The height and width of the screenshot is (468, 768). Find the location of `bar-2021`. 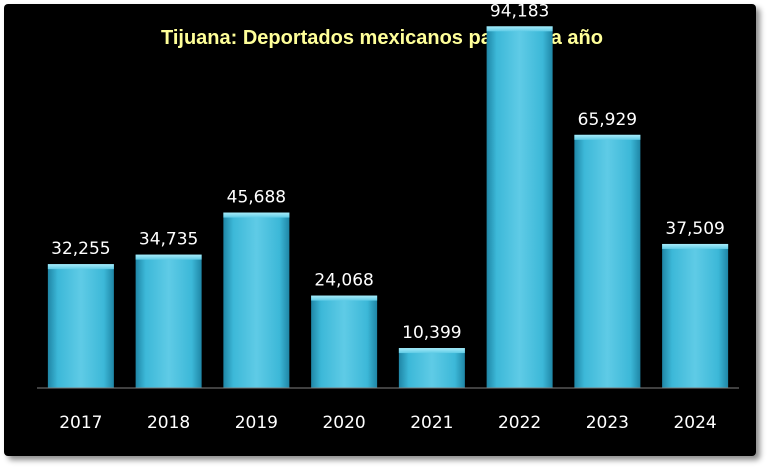

bar-2021 is located at coordinates (431, 368).